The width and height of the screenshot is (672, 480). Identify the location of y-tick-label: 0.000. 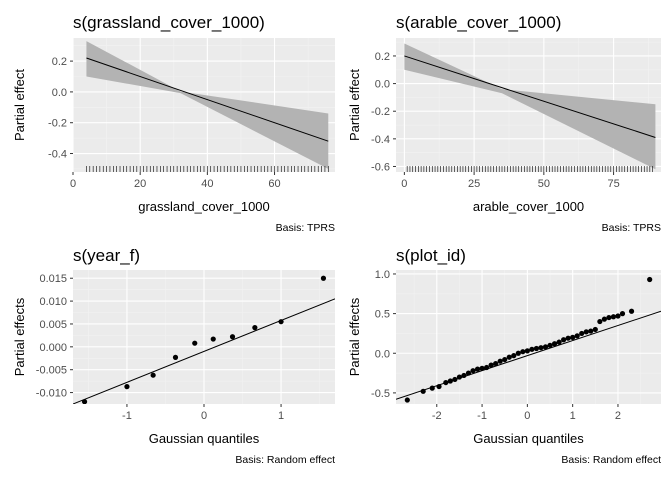
(53, 348).